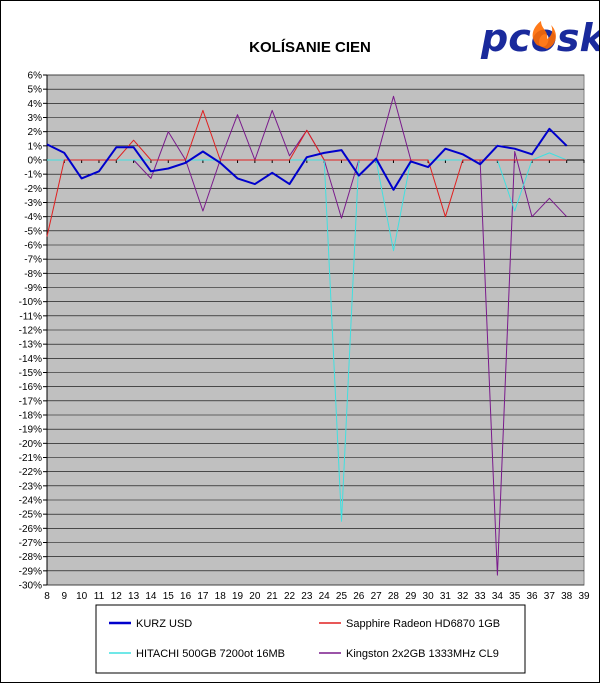 The image size is (600, 683). What do you see at coordinates (134, 596) in the screenshot?
I see `x-tick-label: 13` at bounding box center [134, 596].